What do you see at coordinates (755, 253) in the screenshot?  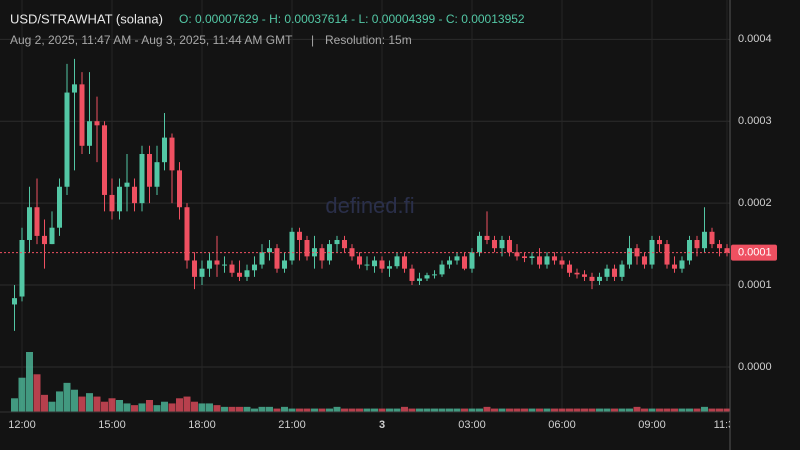 I see `last-price-label: 0.0001` at bounding box center [755, 253].